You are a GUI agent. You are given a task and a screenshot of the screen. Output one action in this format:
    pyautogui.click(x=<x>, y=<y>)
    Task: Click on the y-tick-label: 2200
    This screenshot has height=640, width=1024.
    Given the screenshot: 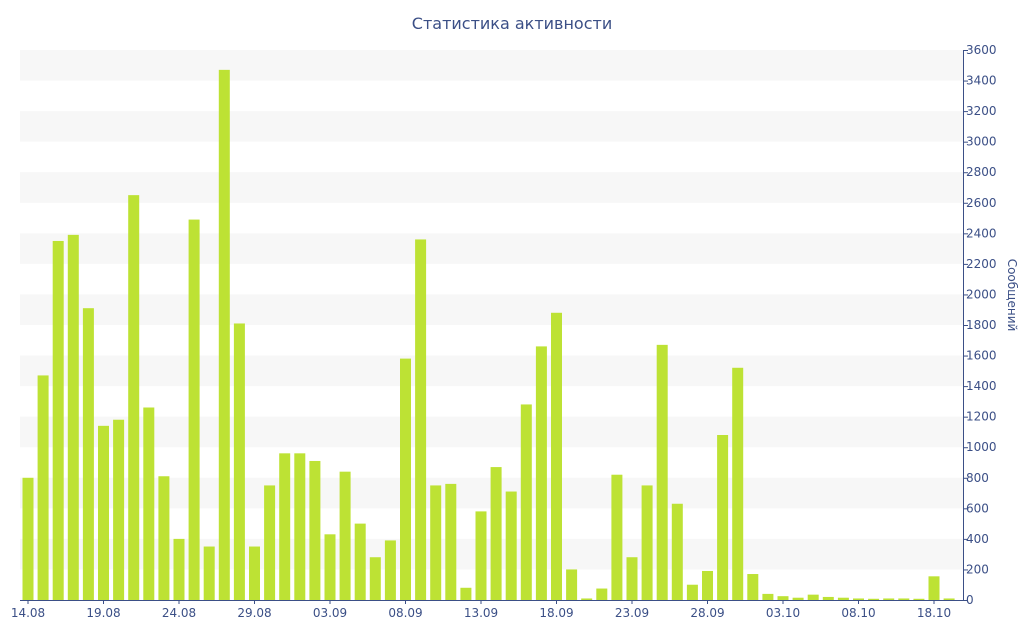 What is the action you would take?
    pyautogui.click(x=981, y=264)
    